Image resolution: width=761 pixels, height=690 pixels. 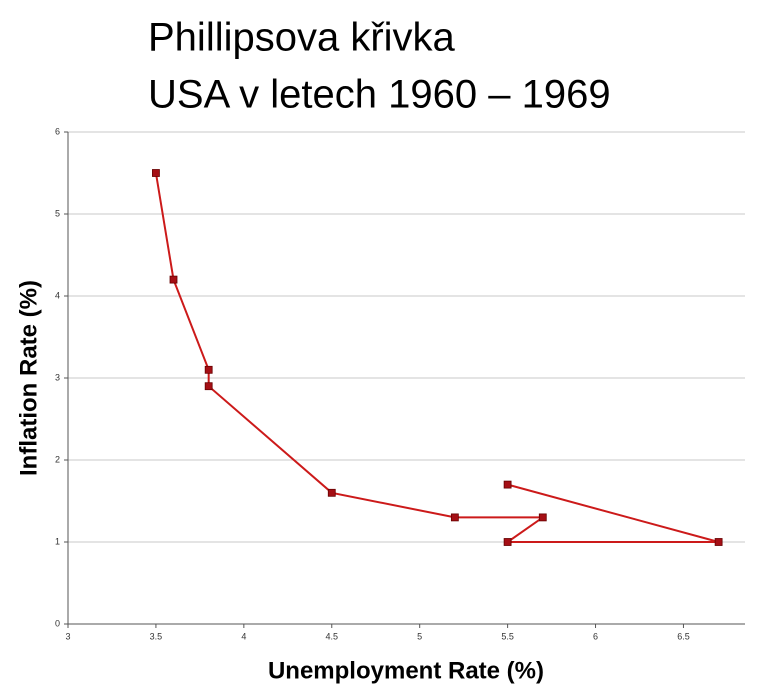 What do you see at coordinates (507, 636) in the screenshot?
I see `x-tick-label: 5.5` at bounding box center [507, 636].